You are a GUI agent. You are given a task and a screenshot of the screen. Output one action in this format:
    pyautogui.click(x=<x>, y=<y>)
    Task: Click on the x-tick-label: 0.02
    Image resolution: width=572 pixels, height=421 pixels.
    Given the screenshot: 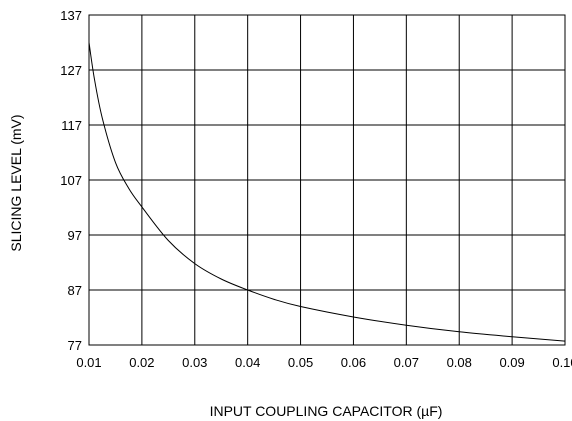 What is the action you would take?
    pyautogui.click(x=141, y=362)
    